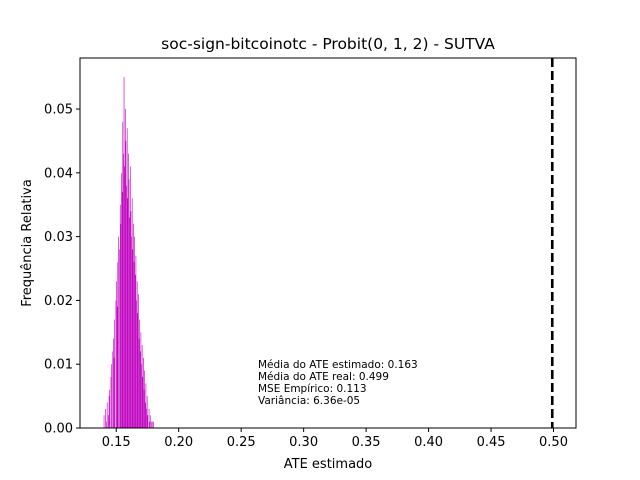 The height and width of the screenshot is (480, 640). What do you see at coordinates (62, 270) in the screenshot?
I see `y-axis-ticks: 0.00 0.01 0.02 0.03 0.04 0.05` at bounding box center [62, 270].